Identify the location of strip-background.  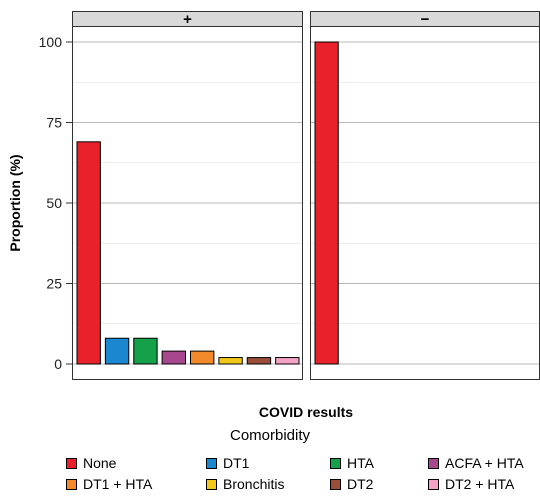
(187, 19).